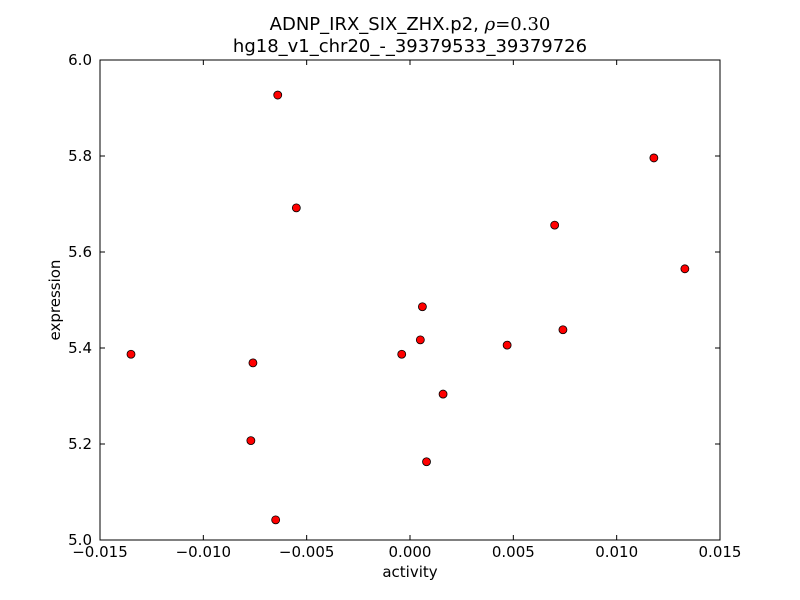 This screenshot has height=600, width=800. I want to click on x-tick-label: −0.015, so click(100, 552).